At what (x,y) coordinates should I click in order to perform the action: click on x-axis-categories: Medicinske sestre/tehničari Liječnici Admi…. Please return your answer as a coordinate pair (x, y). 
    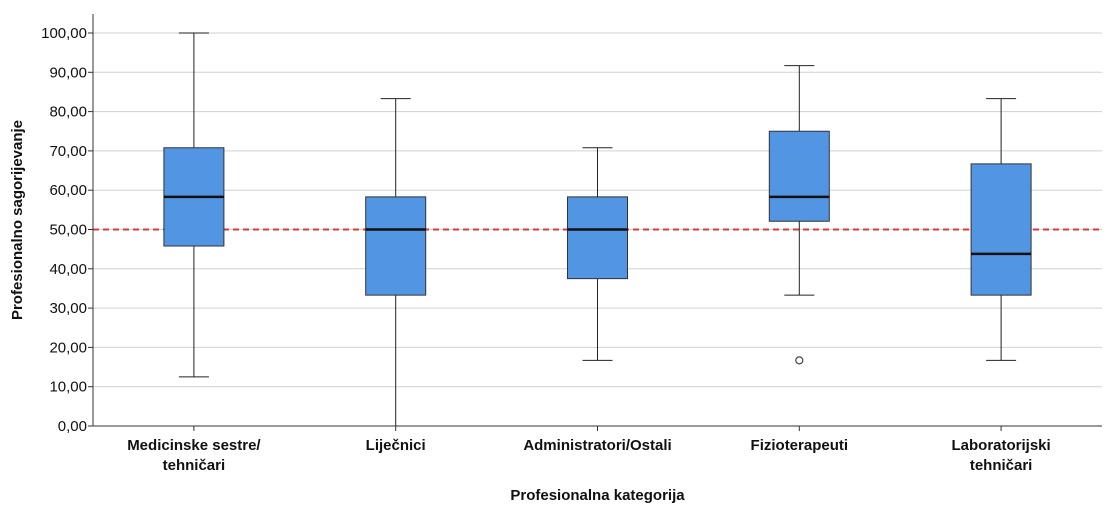
    Looking at the image, I should click on (589, 450).